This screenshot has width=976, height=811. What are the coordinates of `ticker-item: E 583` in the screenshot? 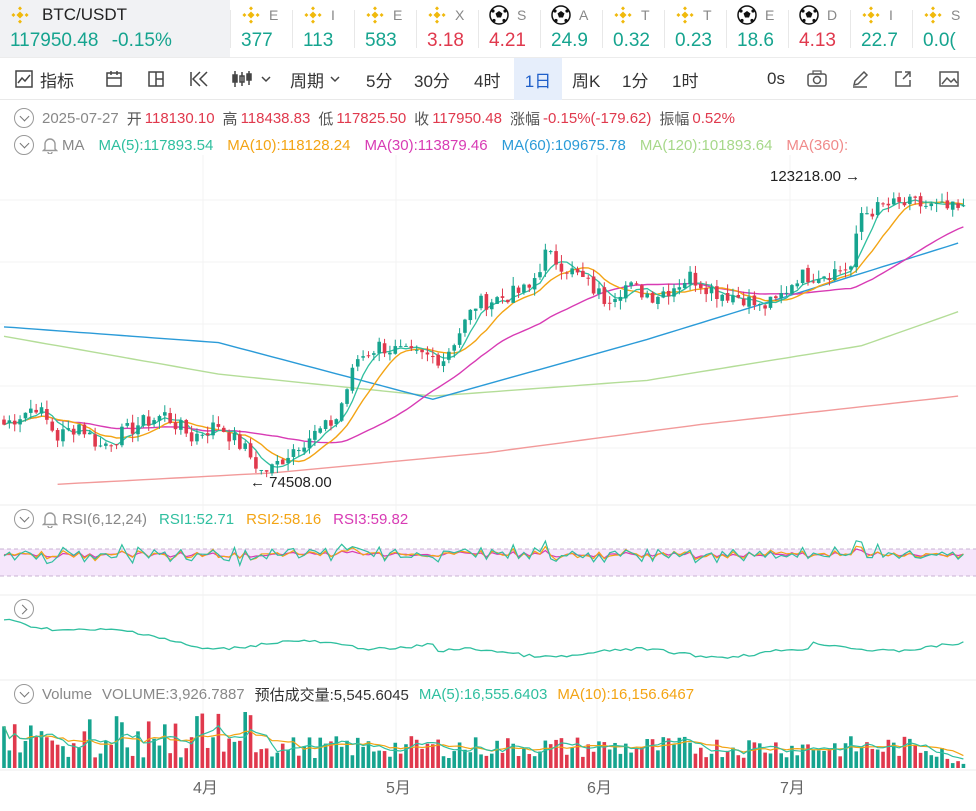 It's located at (385, 28).